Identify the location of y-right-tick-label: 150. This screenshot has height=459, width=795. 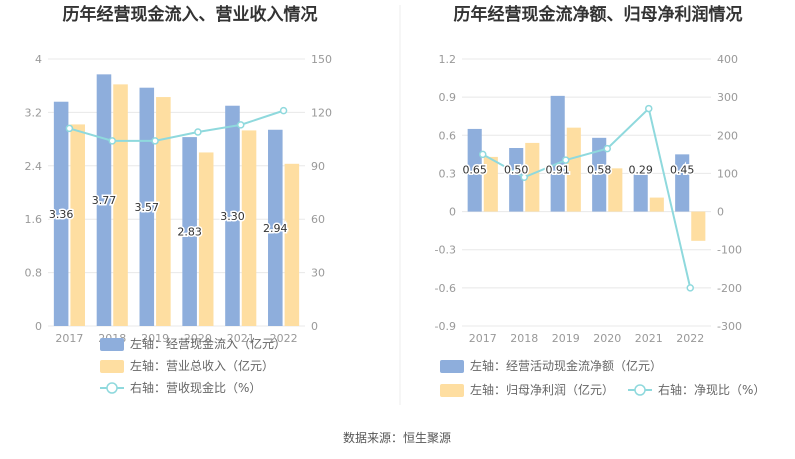
(321, 59).